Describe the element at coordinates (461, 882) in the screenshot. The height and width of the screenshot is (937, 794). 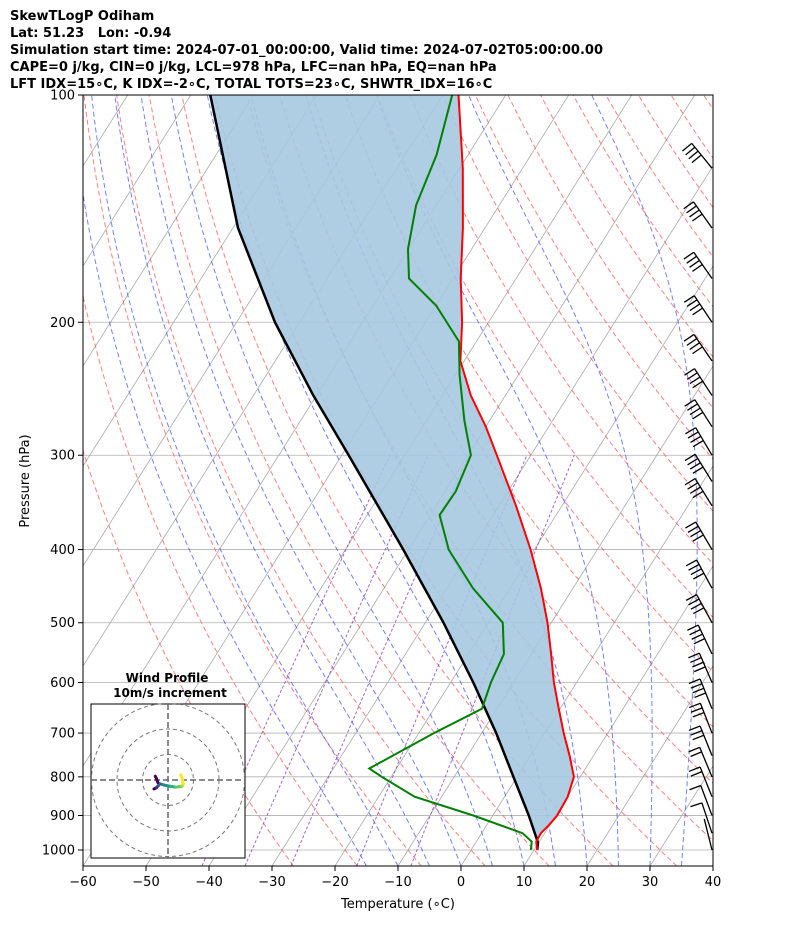
I see `x-tick-label: 0` at that location.